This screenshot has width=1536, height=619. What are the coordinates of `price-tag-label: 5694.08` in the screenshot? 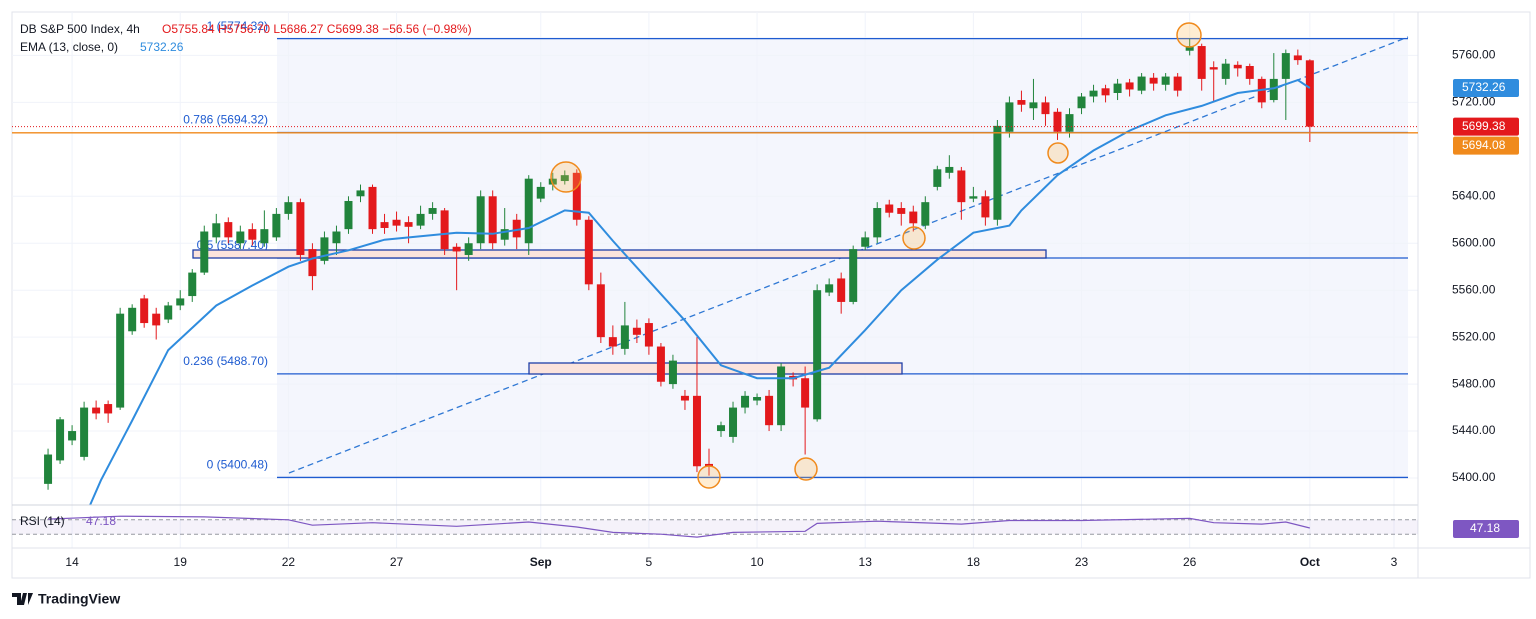 It's located at (1484, 145).